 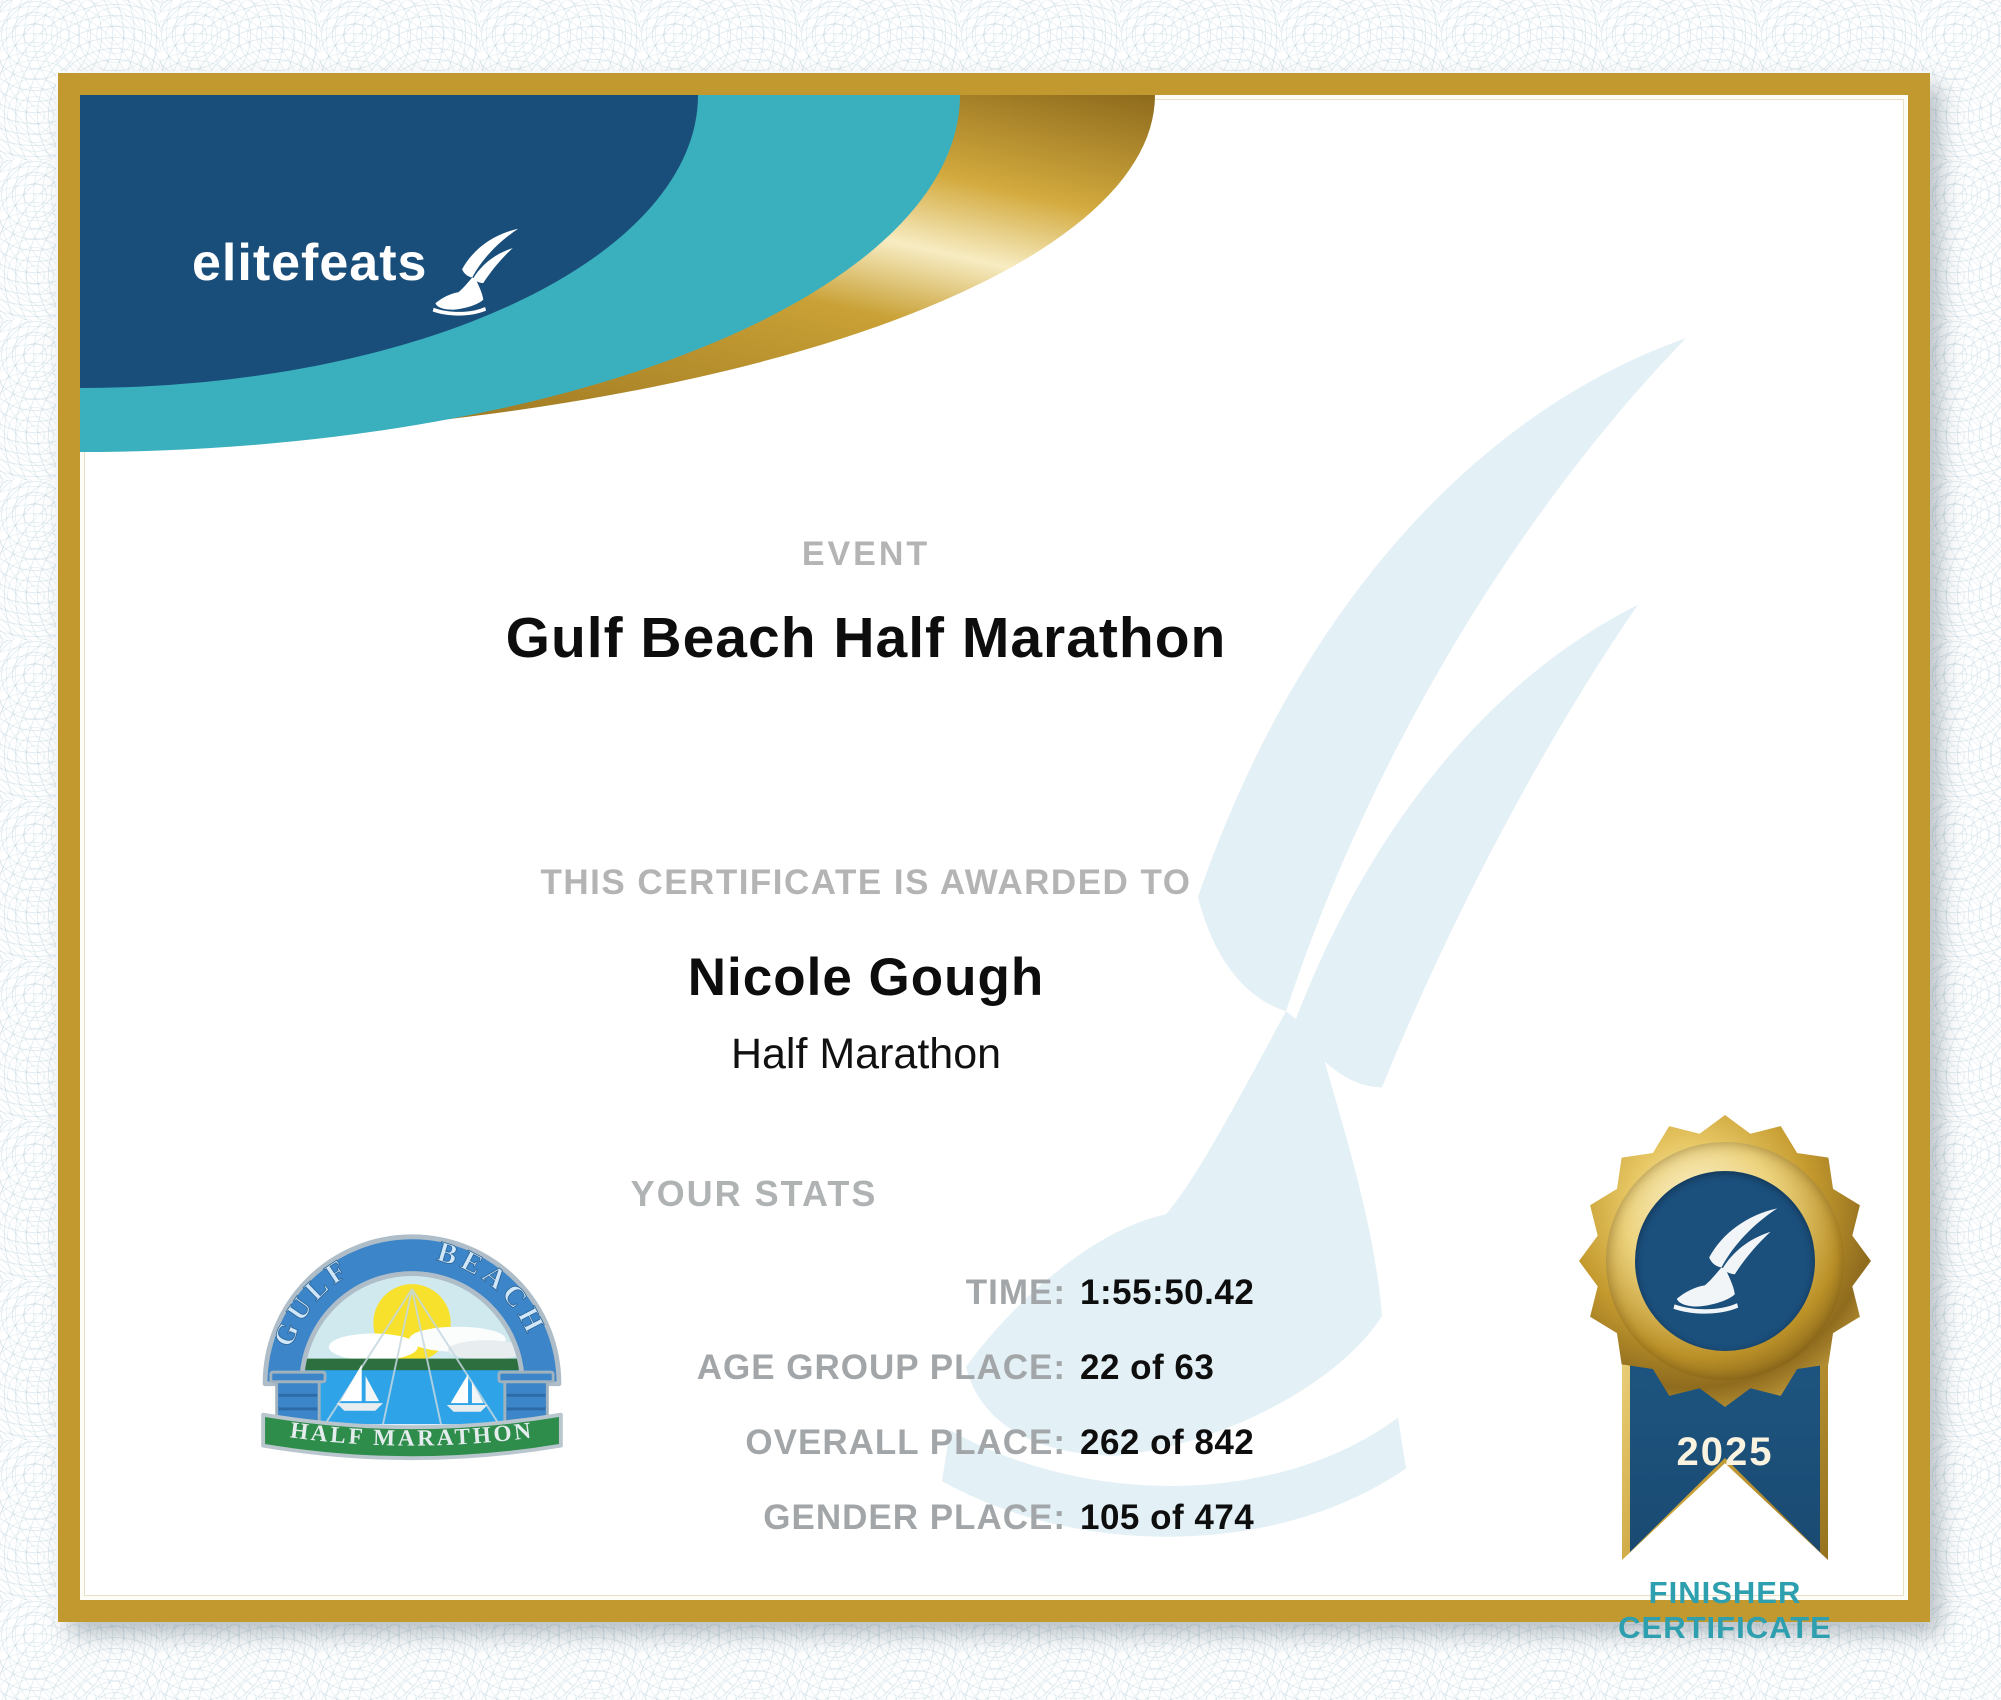 I want to click on awarded-label: THIS CERTIFICATE IS AWARDED TO, so click(x=866, y=882).